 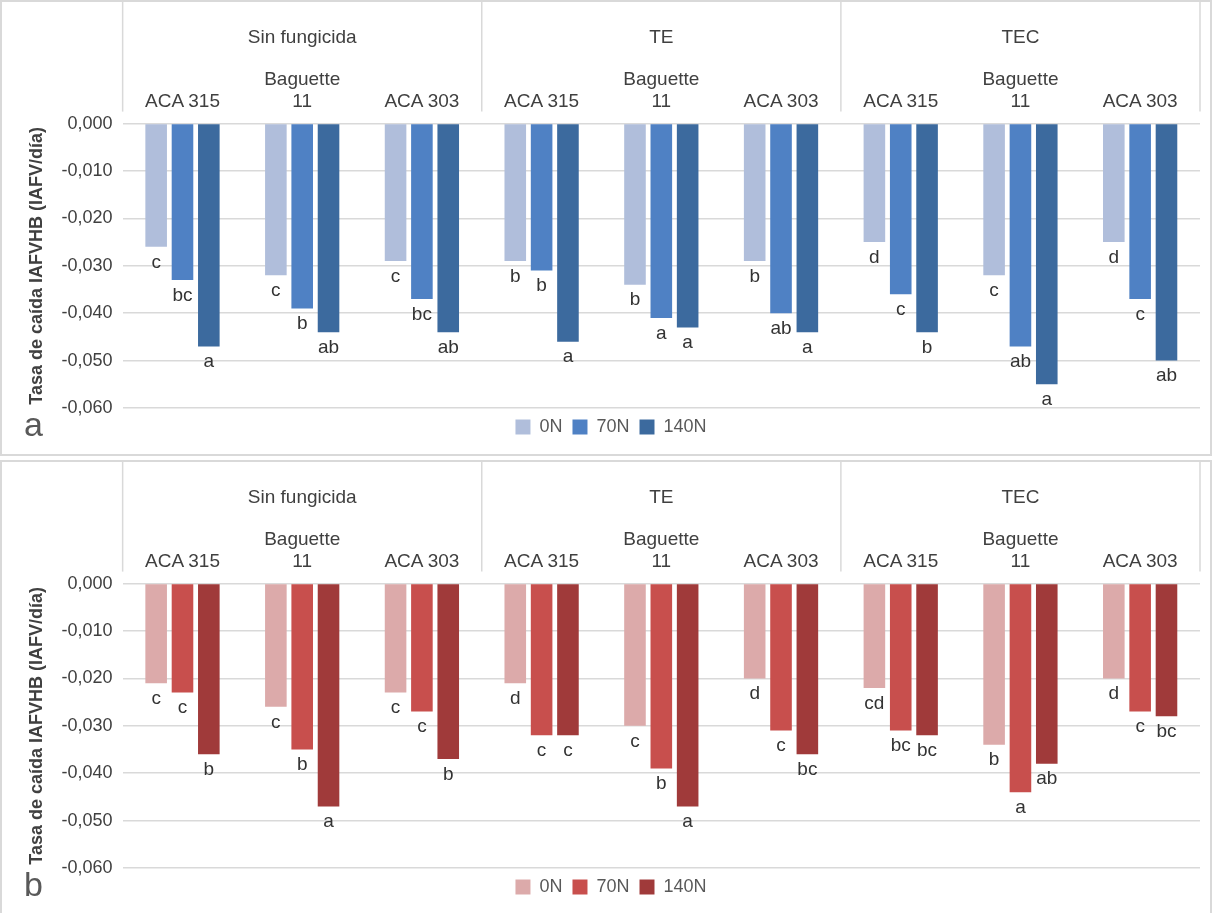 I want to click on text: b, so click(x=33, y=884).